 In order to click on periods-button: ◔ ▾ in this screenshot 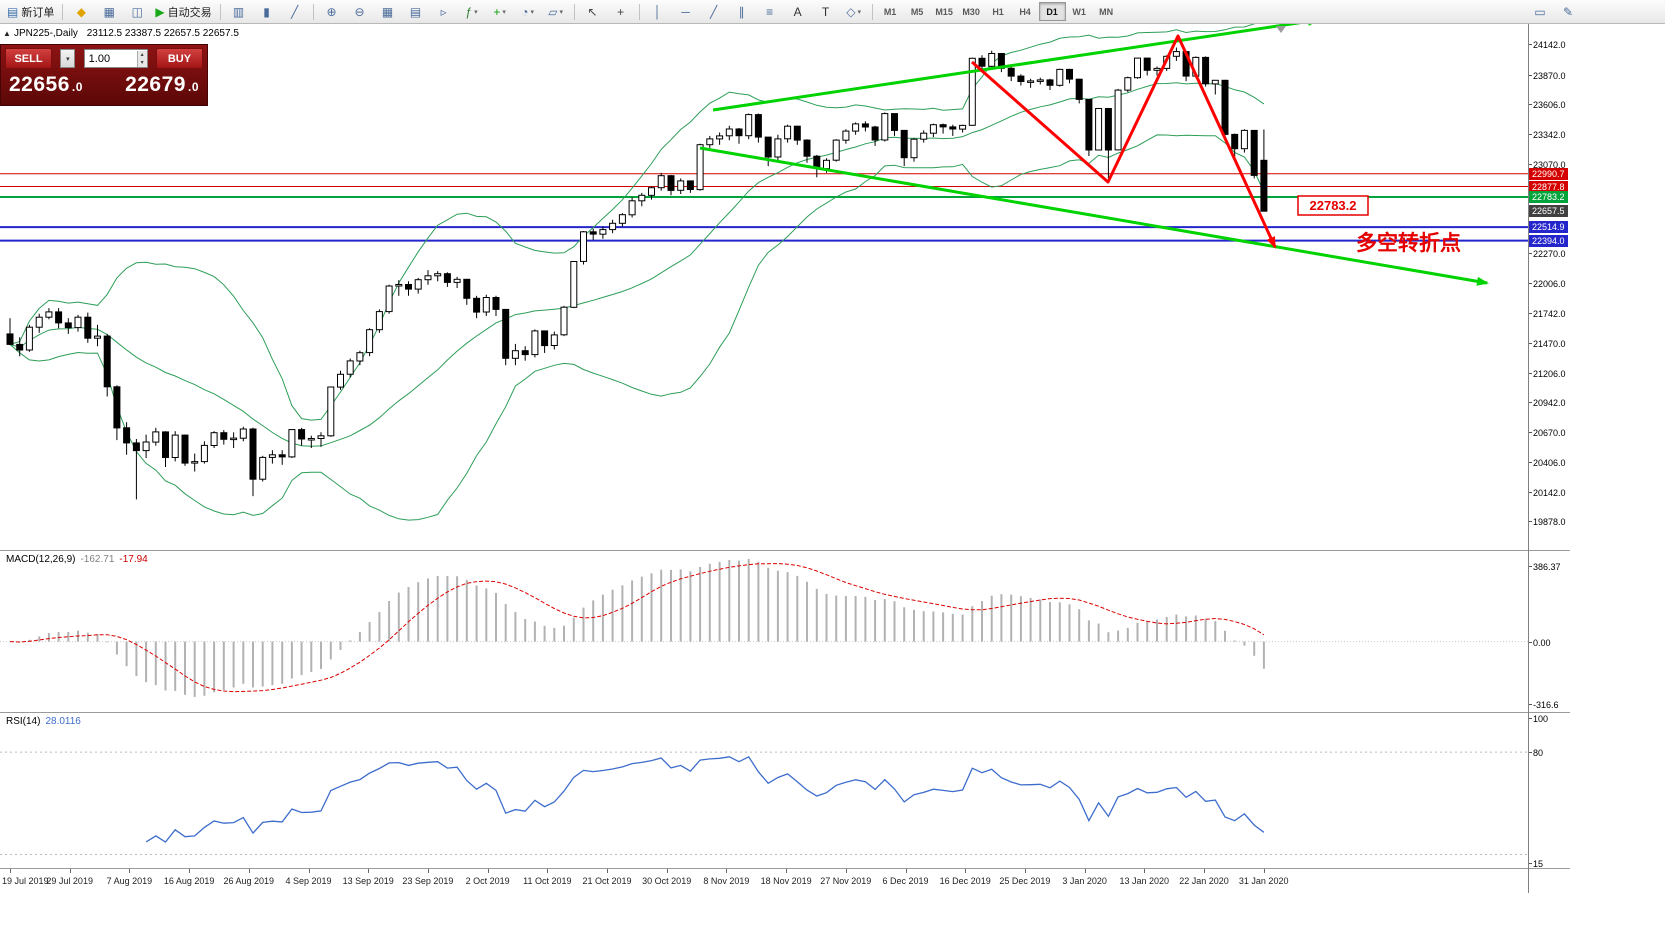, I will do `click(528, 12)`.